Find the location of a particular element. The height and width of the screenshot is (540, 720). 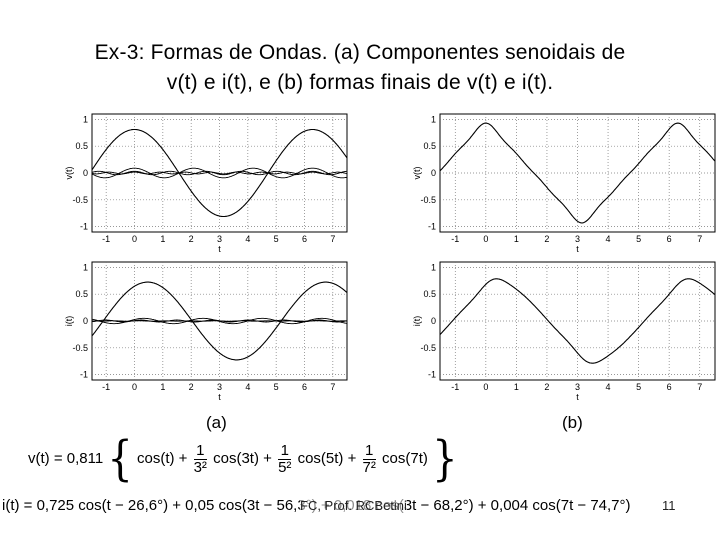

v-eq-term2: cos(3t) + is located at coordinates (242, 458).